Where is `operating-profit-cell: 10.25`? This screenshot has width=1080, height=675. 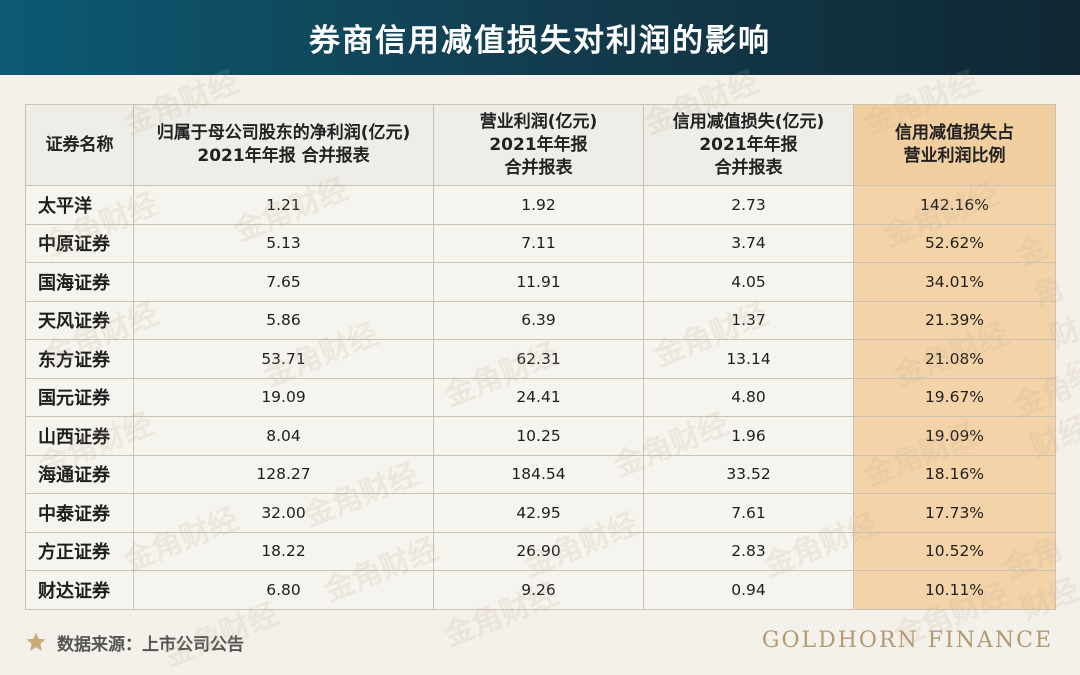
operating-profit-cell: 10.25 is located at coordinates (538, 436).